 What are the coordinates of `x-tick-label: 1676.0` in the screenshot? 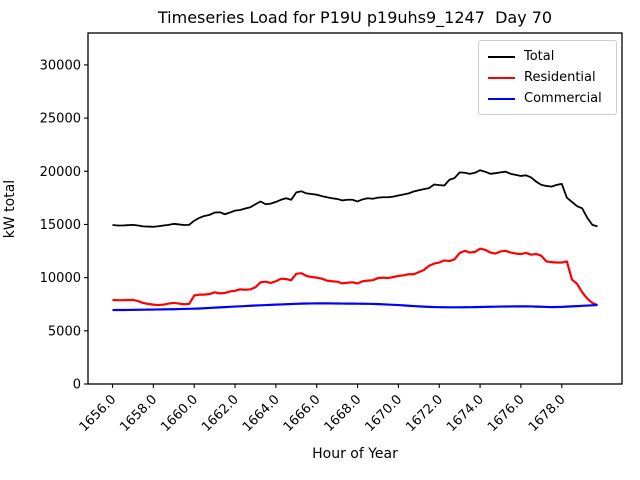 It's located at (506, 413).